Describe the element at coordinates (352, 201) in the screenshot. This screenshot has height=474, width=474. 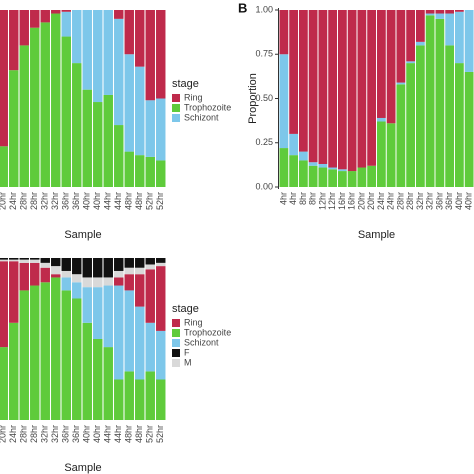
I see `x-tick-label: 16hr` at that location.